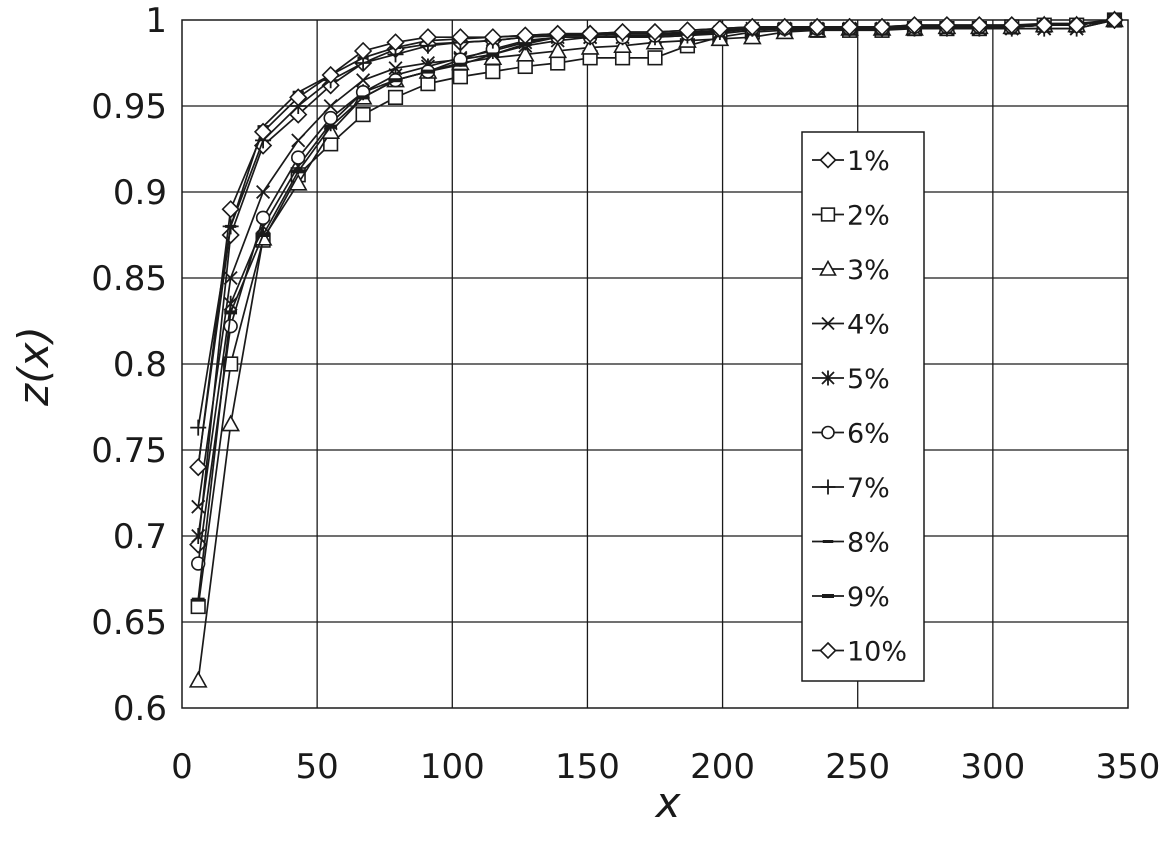 Image resolution: width=1169 pixels, height=841 pixels. What do you see at coordinates (129, 451) in the screenshot?
I see `y-tick-label: 0.75` at bounding box center [129, 451].